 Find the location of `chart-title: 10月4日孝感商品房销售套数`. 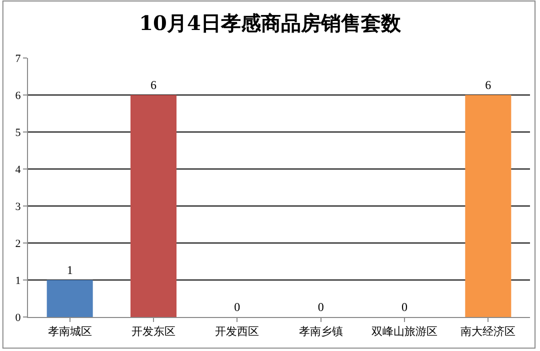

chart-title: 10月4日孝感商品房销售套数 is located at coordinates (270, 22).